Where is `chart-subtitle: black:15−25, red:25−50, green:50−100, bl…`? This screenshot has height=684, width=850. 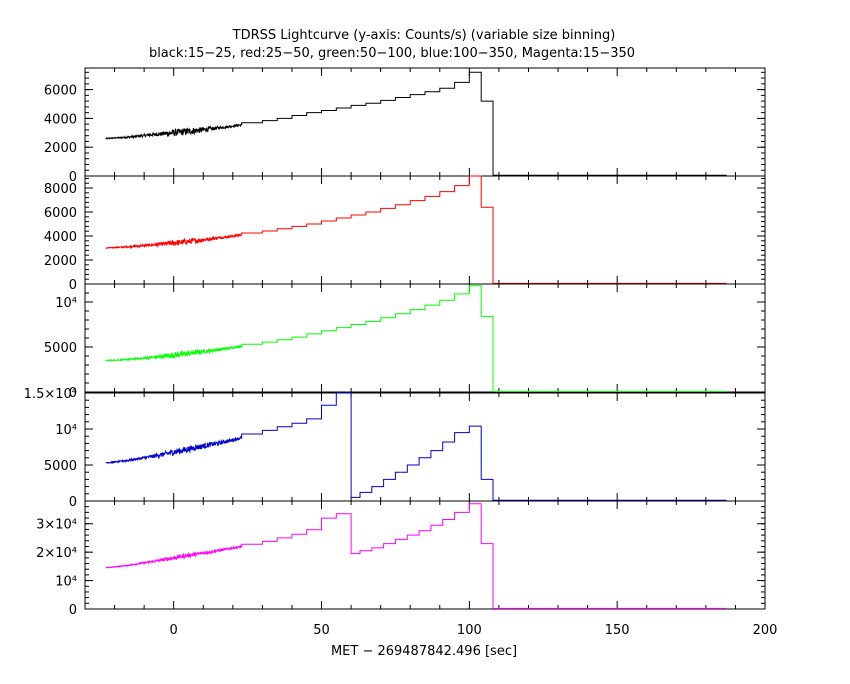
chart-subtitle: black:15−25, red:25−50, green:50−100, bl… is located at coordinates (392, 53).